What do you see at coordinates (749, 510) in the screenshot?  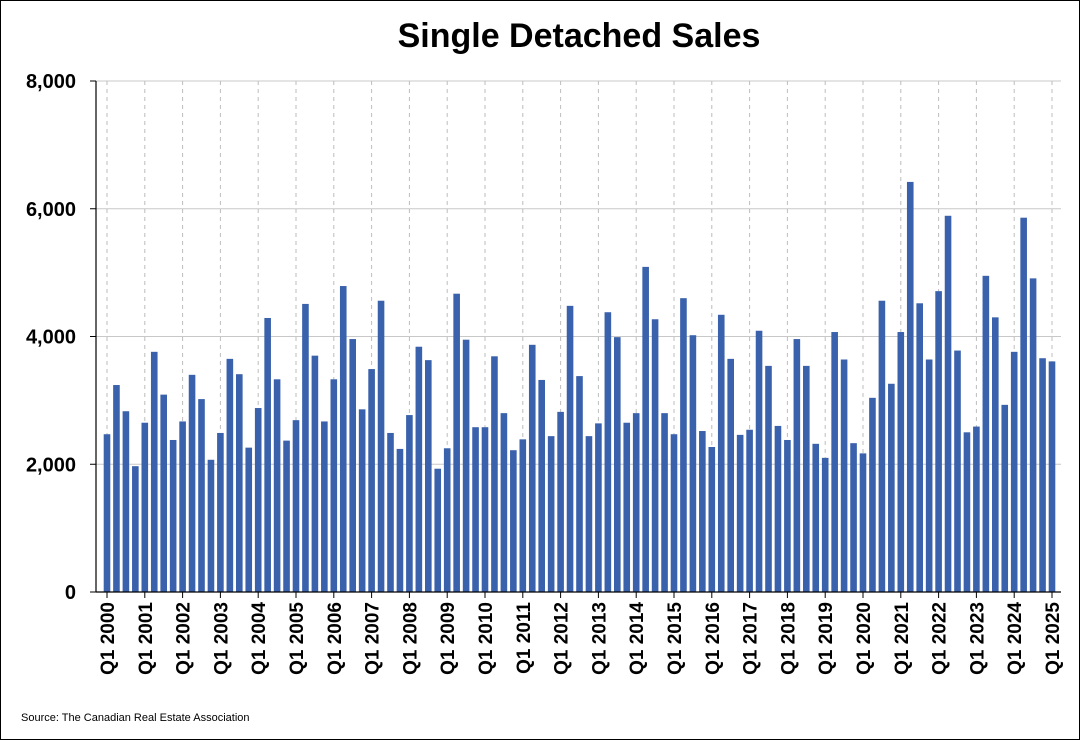 I see `bar-q1-2017: Q1 2017: 2540` at bounding box center [749, 510].